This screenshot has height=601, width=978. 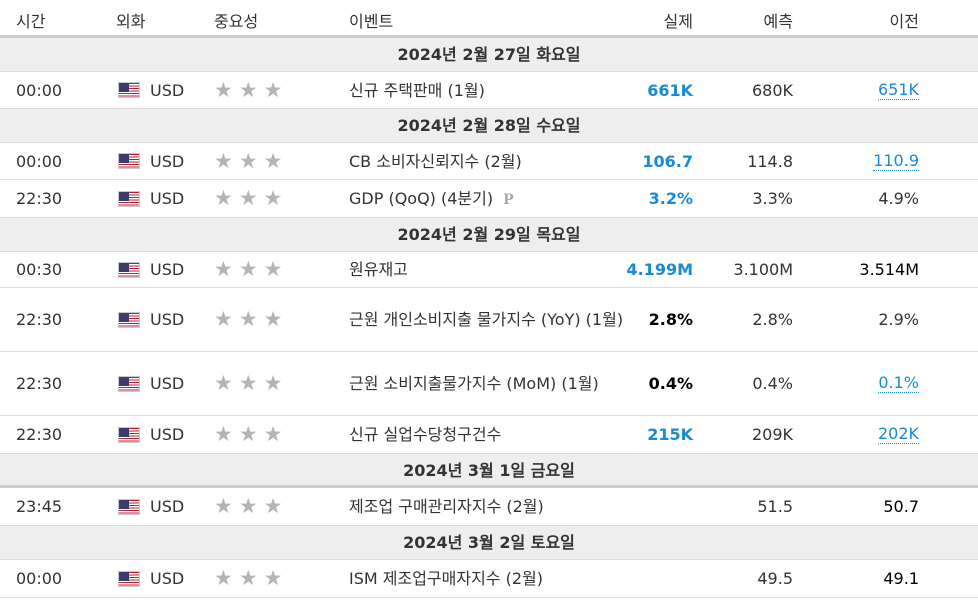 I want to click on event-previous: 4.9%, so click(x=898, y=198).